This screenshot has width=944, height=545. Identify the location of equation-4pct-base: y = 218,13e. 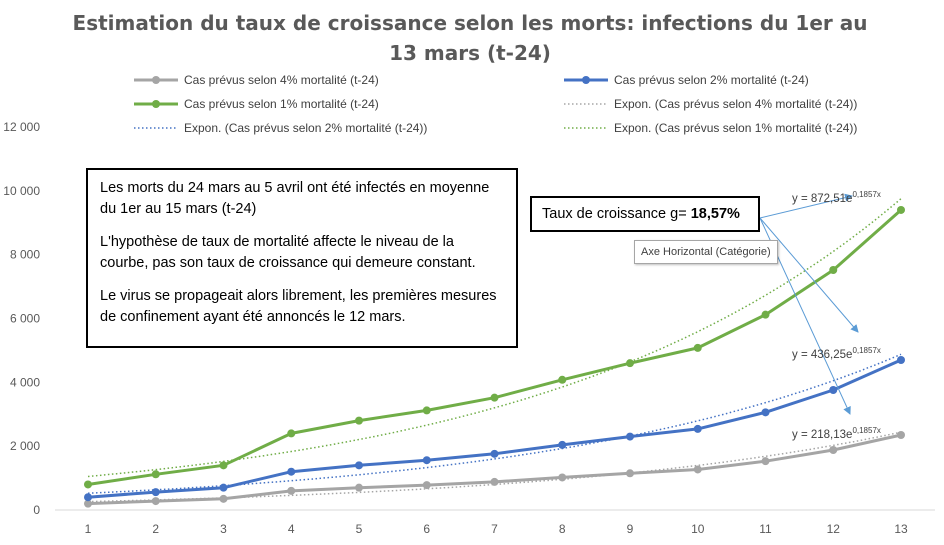
(822, 434).